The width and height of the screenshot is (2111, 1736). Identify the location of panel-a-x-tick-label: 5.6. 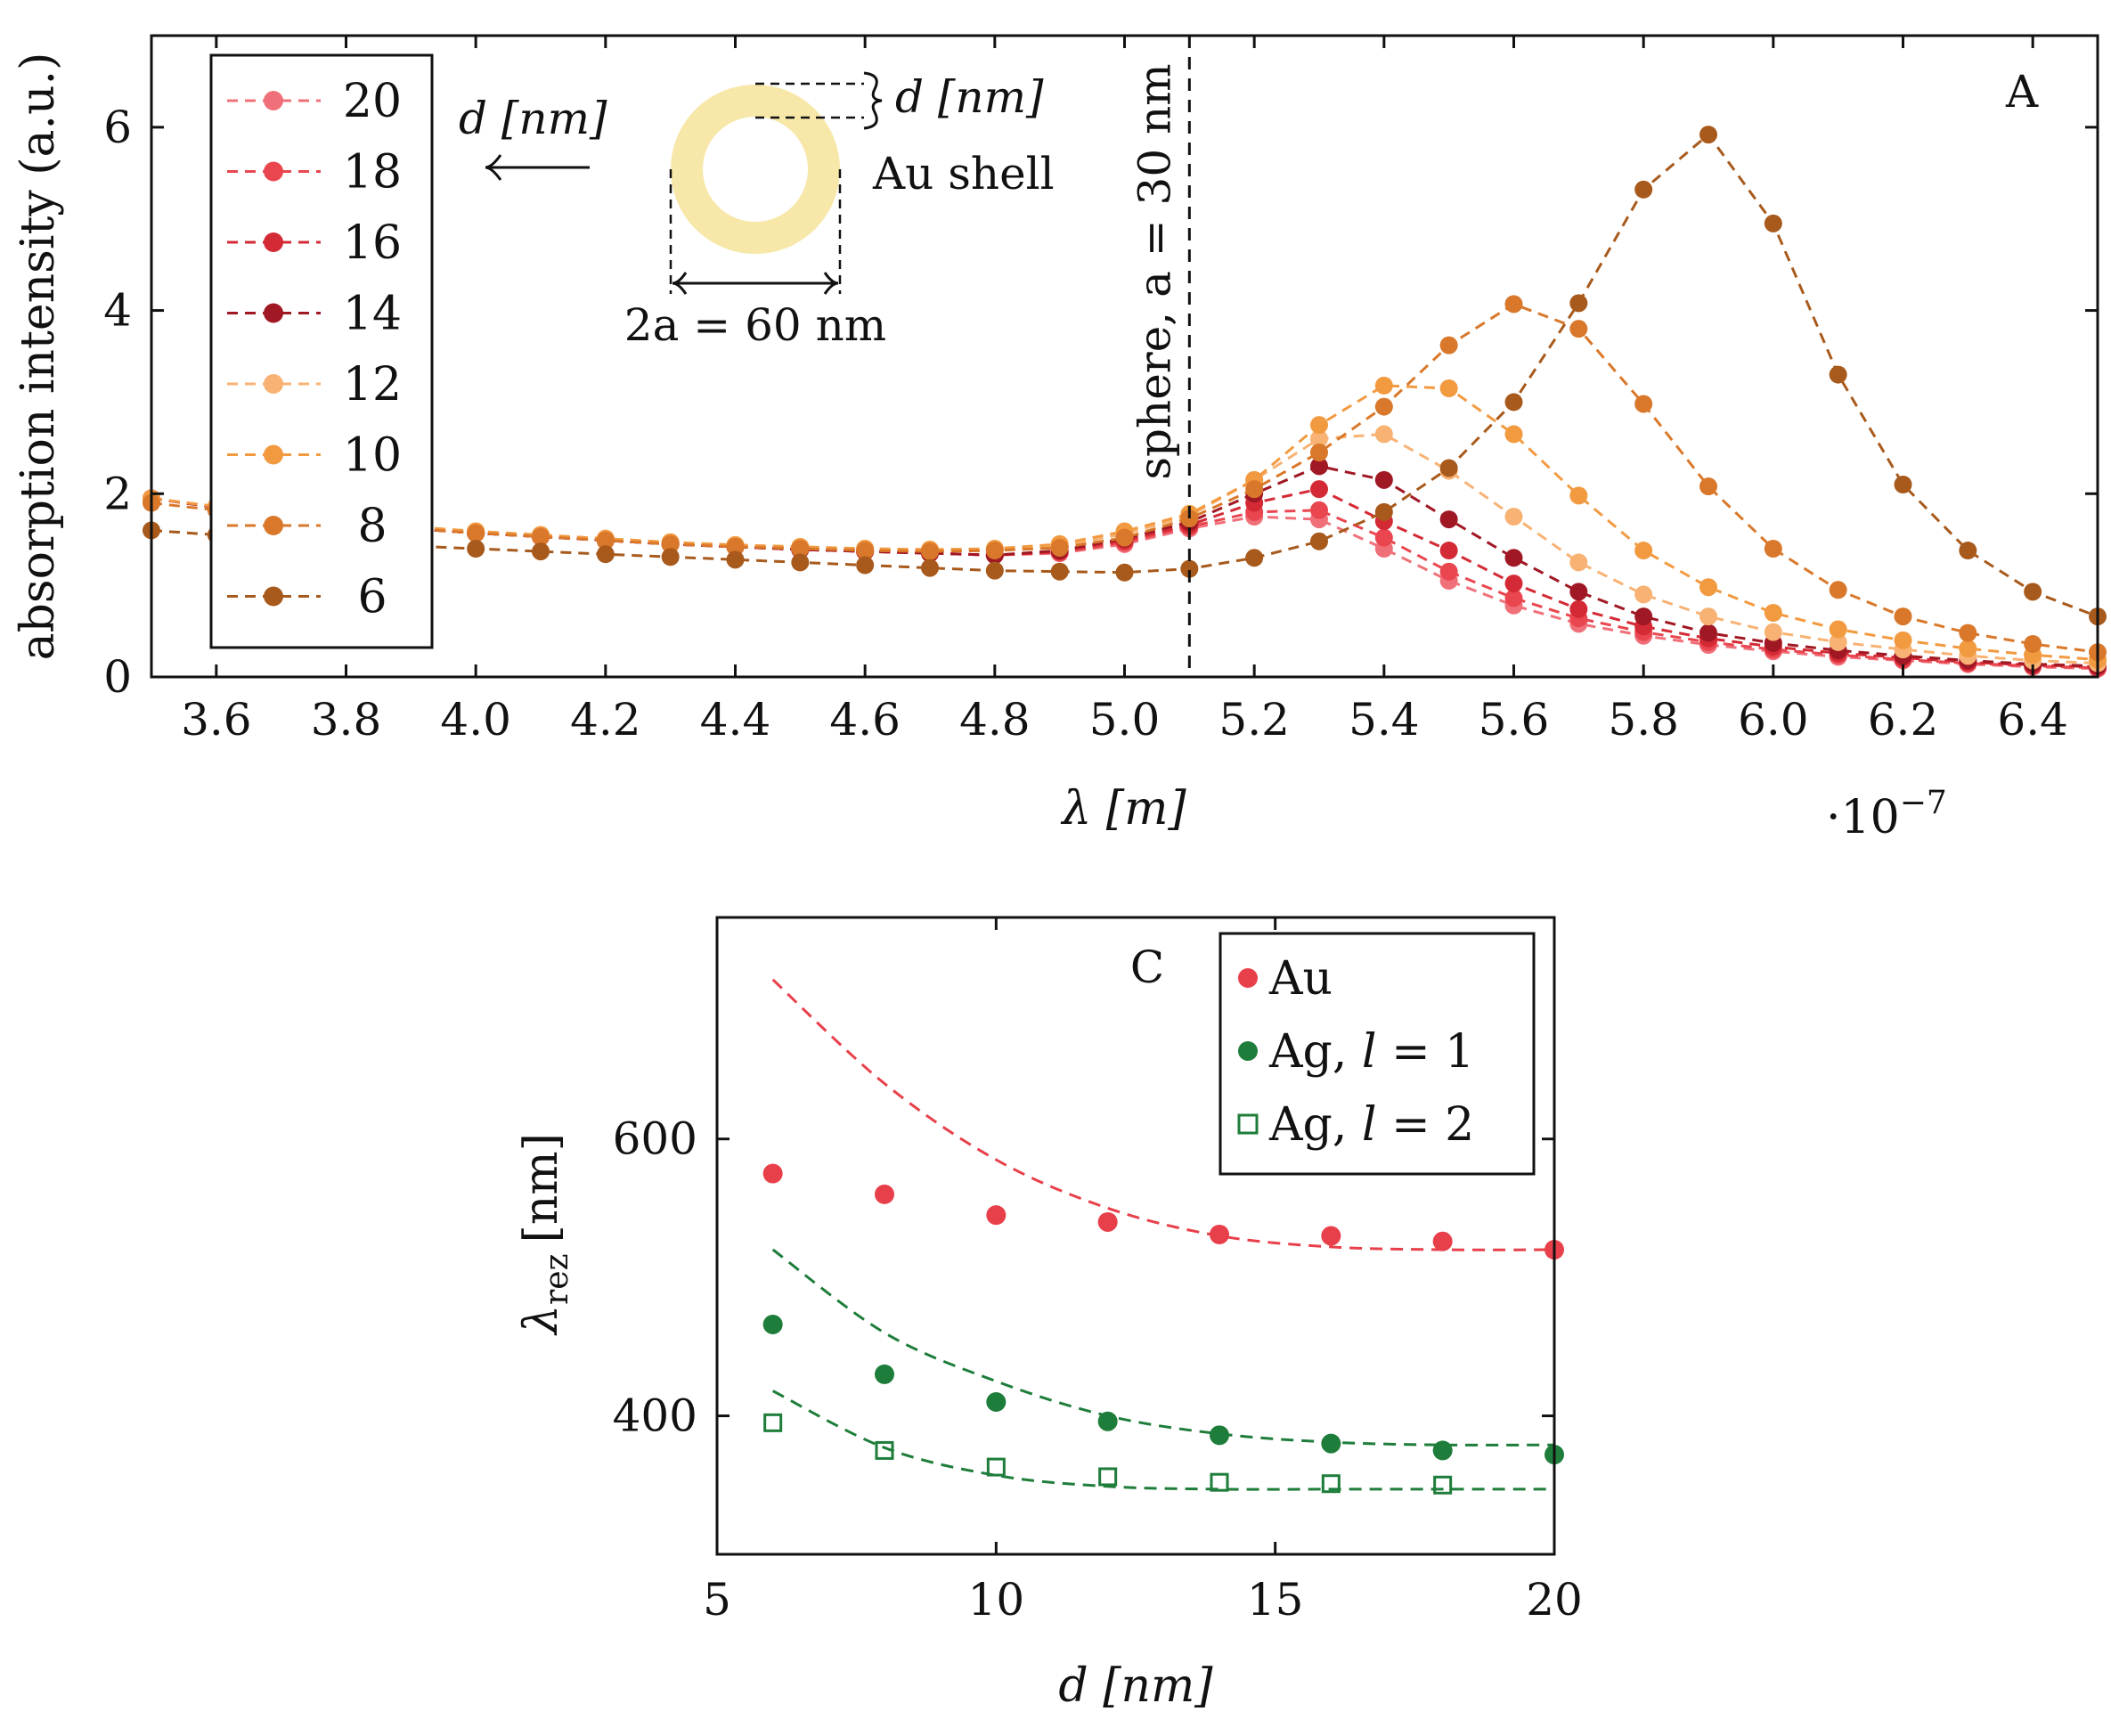
(1515, 720).